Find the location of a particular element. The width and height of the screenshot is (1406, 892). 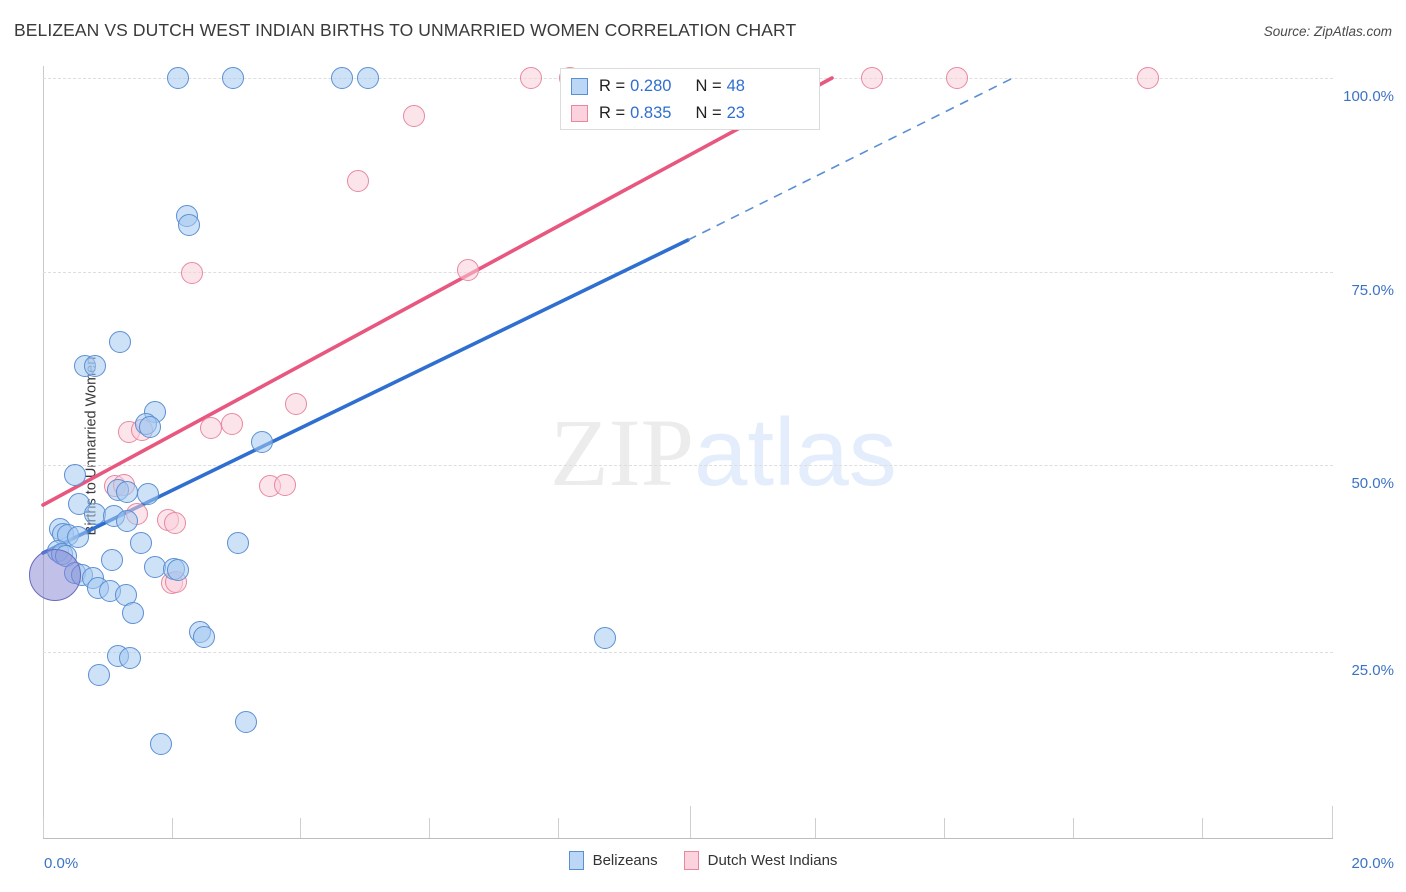

n-label-belizeans: N = is located at coordinates (708, 86).